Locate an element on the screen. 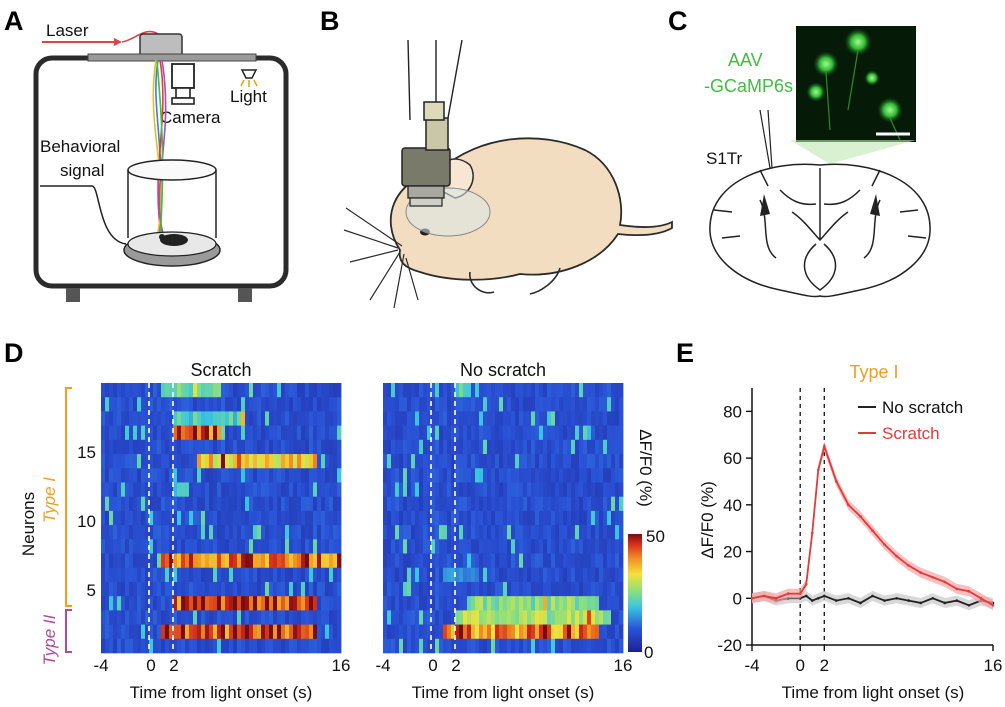  heatmap-scratch is located at coordinates (221, 518).